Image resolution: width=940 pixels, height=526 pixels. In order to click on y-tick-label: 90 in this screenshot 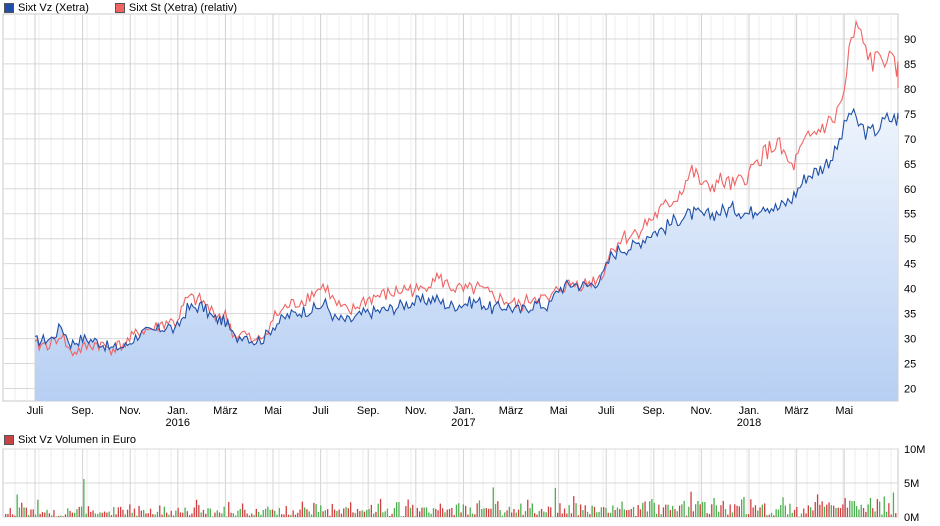, I will do `click(910, 40)`.